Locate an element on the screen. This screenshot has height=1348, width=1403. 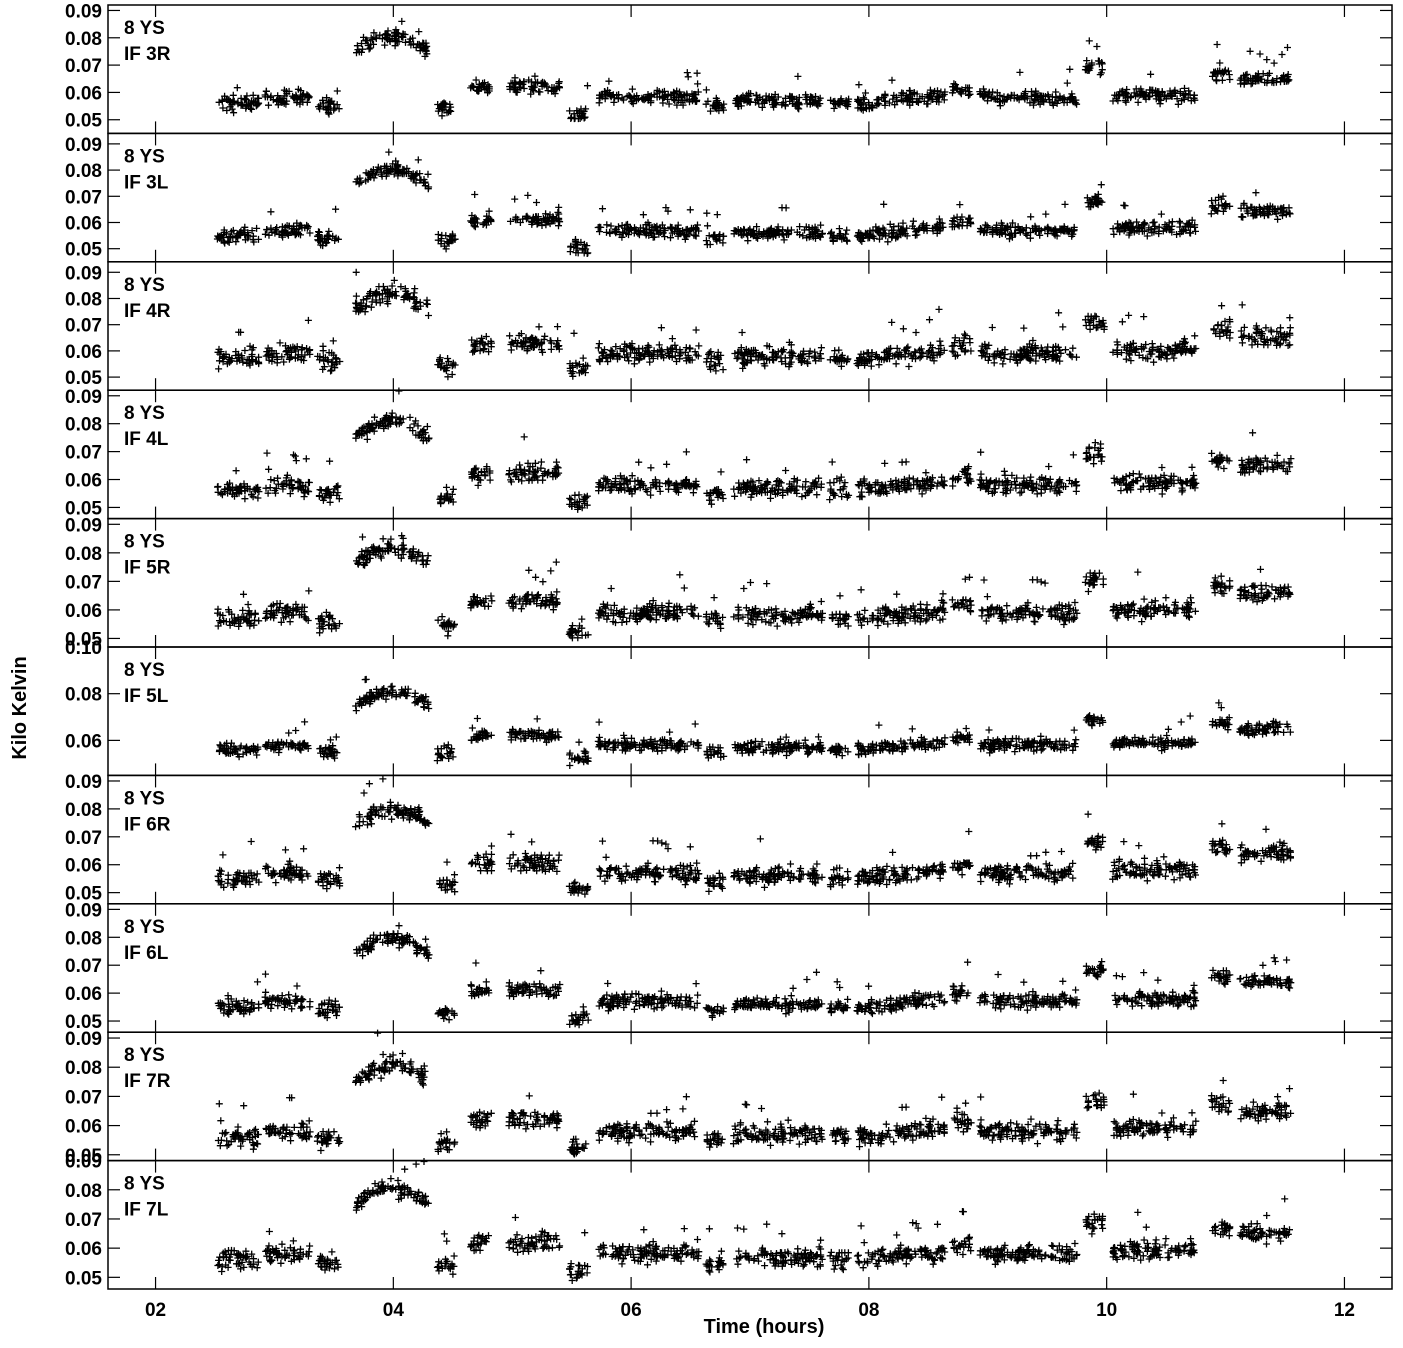
panel-label-source: 8 YS is located at coordinates (144, 542).